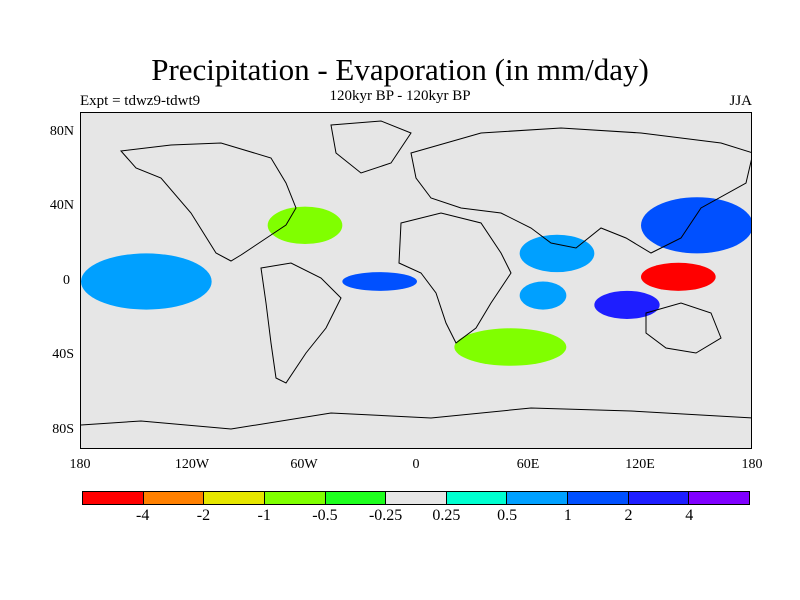  What do you see at coordinates (507, 515) in the screenshot?
I see `colorbar-label: 0.5` at bounding box center [507, 515].